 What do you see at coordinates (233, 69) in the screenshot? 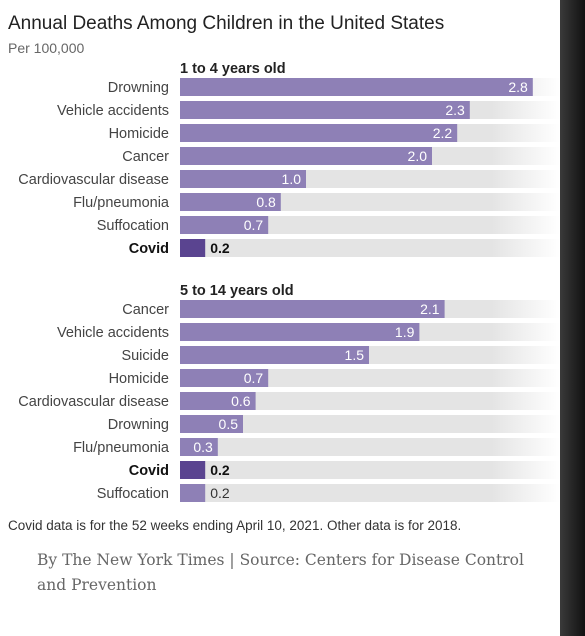
I see `group-title: 1 to 4 years old` at bounding box center [233, 69].